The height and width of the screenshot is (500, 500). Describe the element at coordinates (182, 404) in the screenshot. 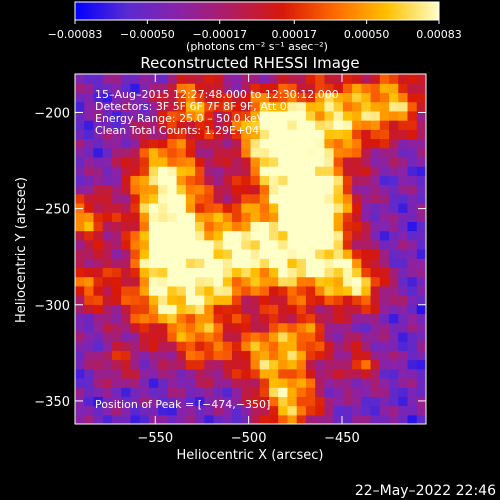

I see `peak-position-label: Position of Peak = [−474,−350]` at that location.